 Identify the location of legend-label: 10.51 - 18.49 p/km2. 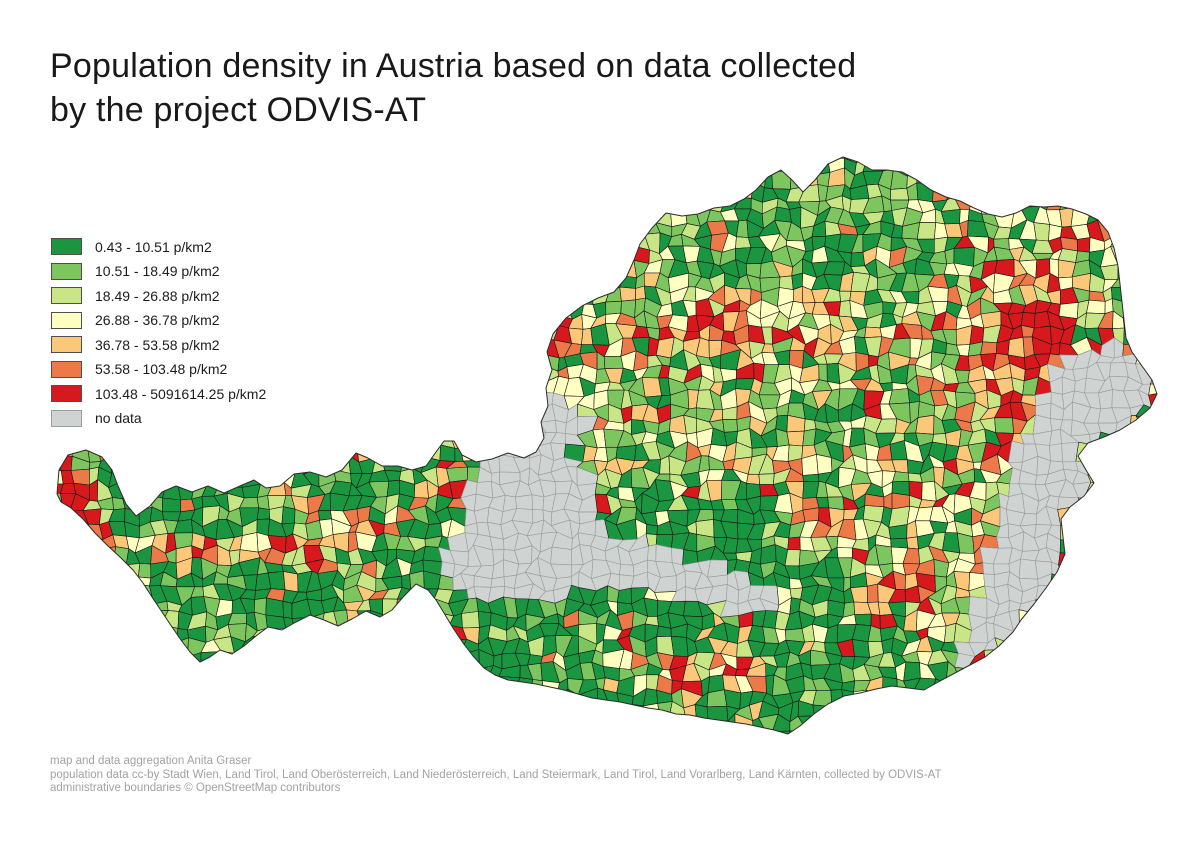
(157, 271).